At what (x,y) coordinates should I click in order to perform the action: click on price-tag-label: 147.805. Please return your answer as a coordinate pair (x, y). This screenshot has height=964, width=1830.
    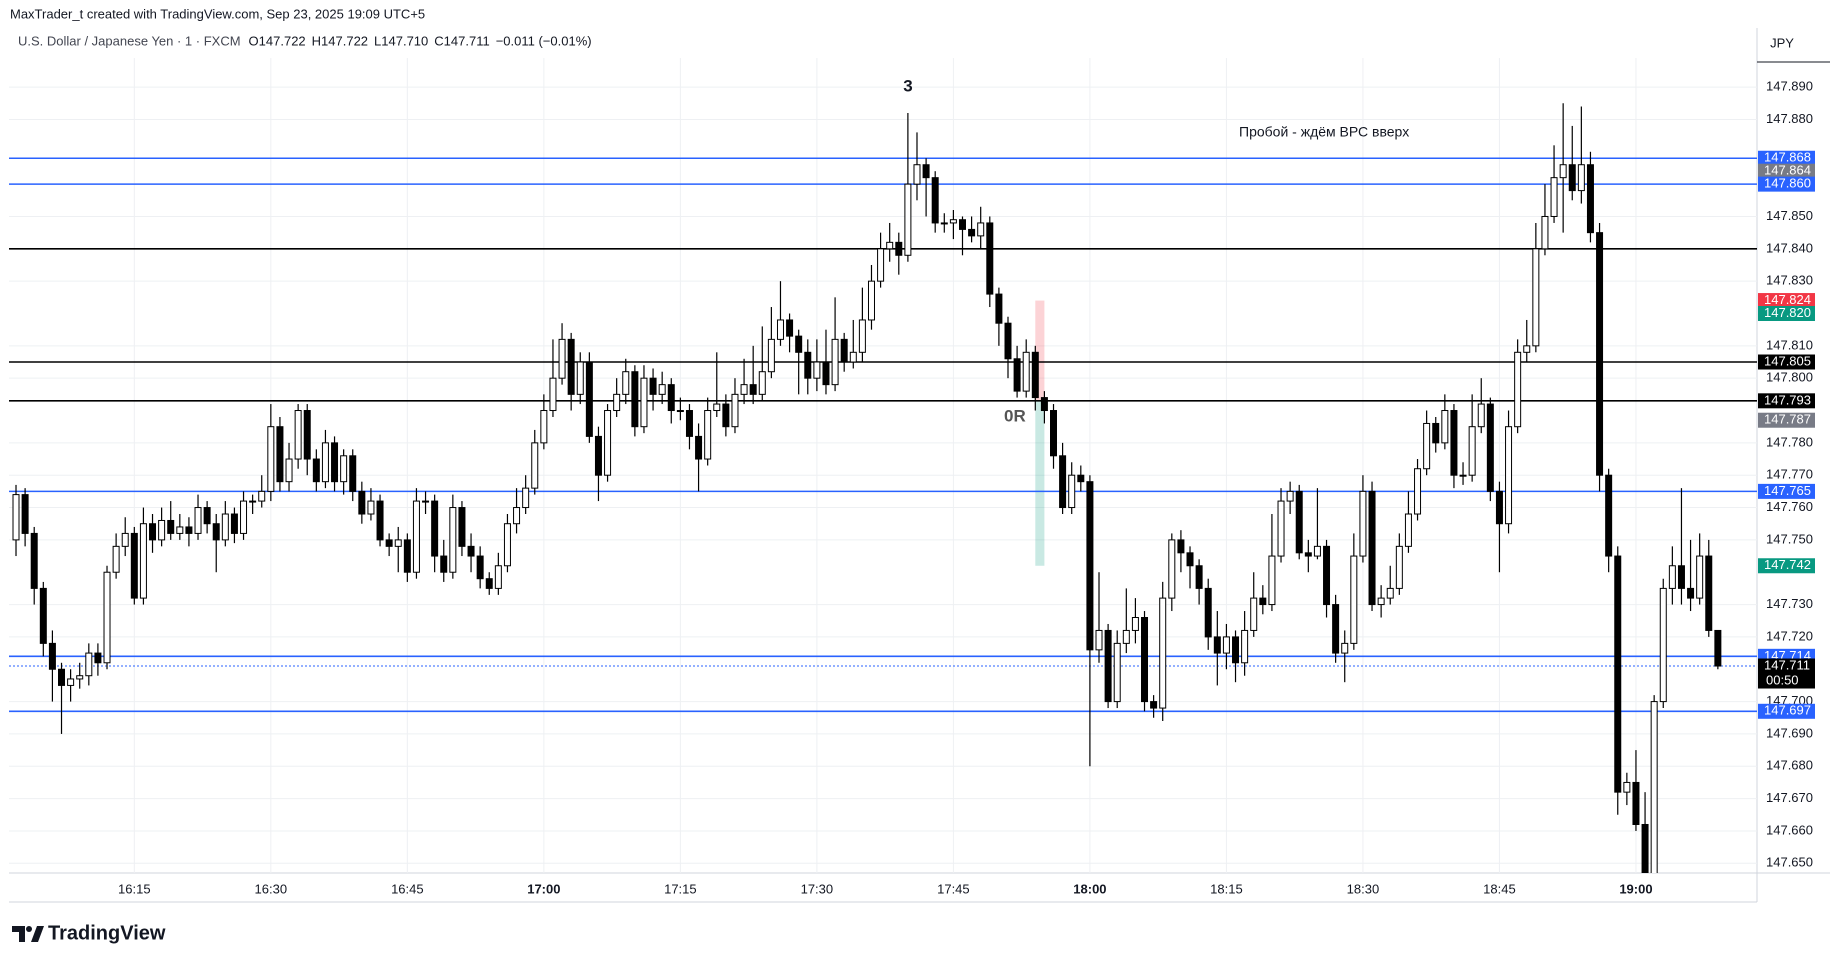
    Looking at the image, I should click on (1787, 360).